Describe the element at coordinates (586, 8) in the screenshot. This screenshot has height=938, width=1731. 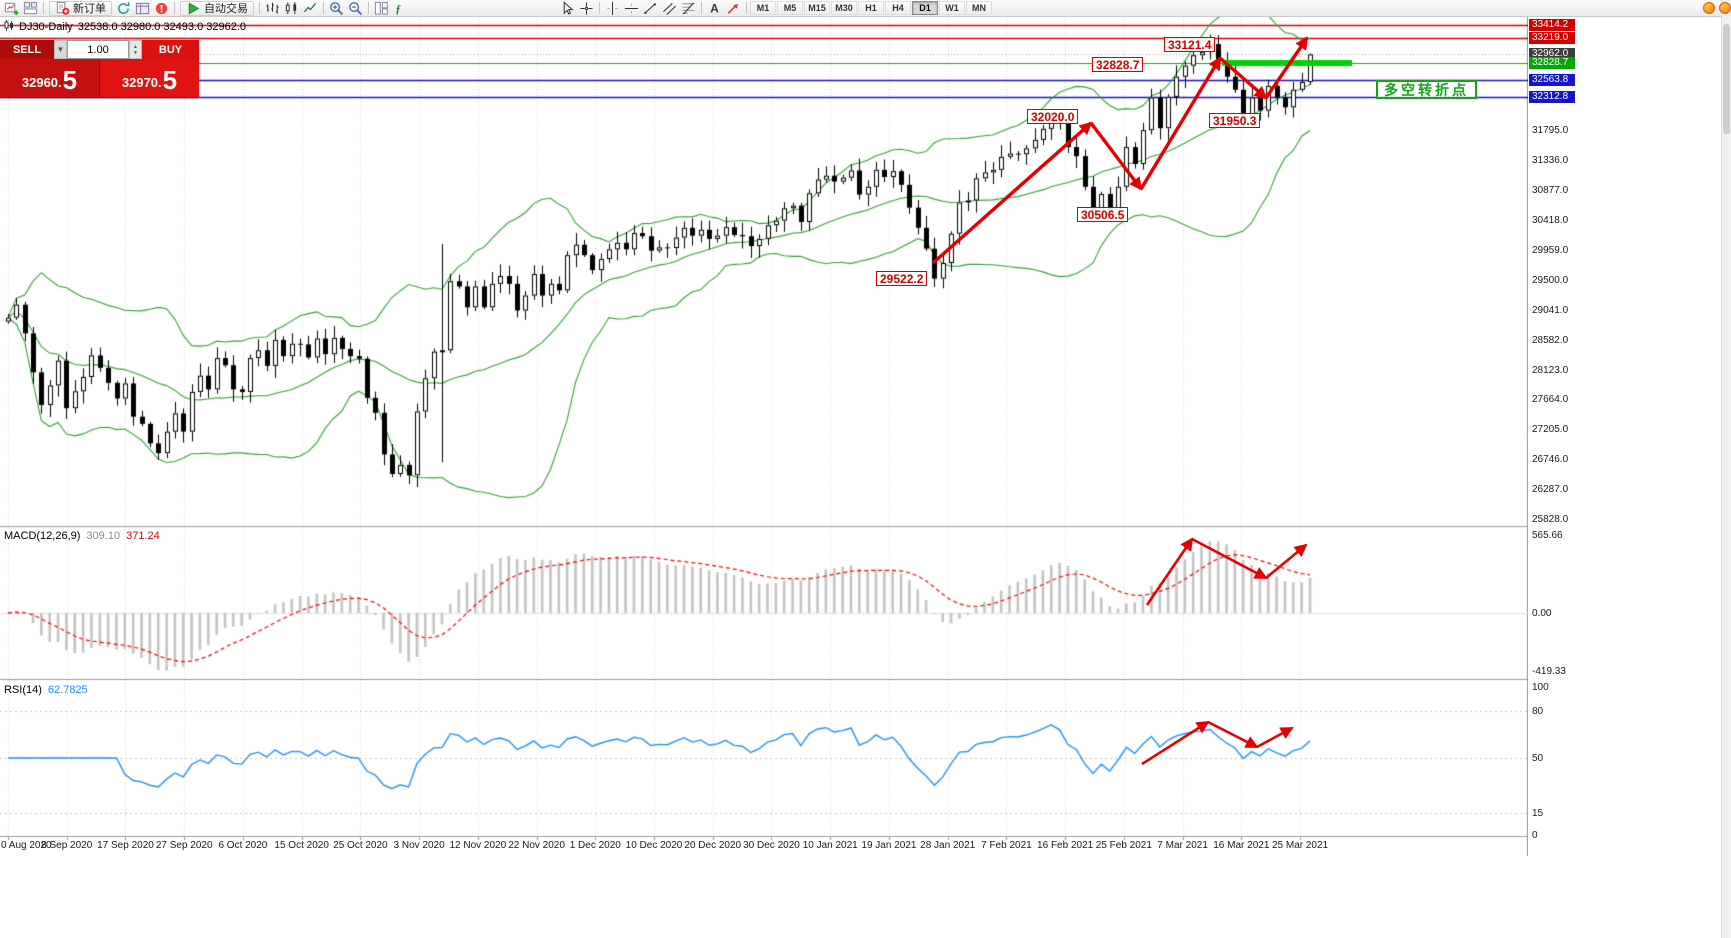
I see `crosshair-icon` at that location.